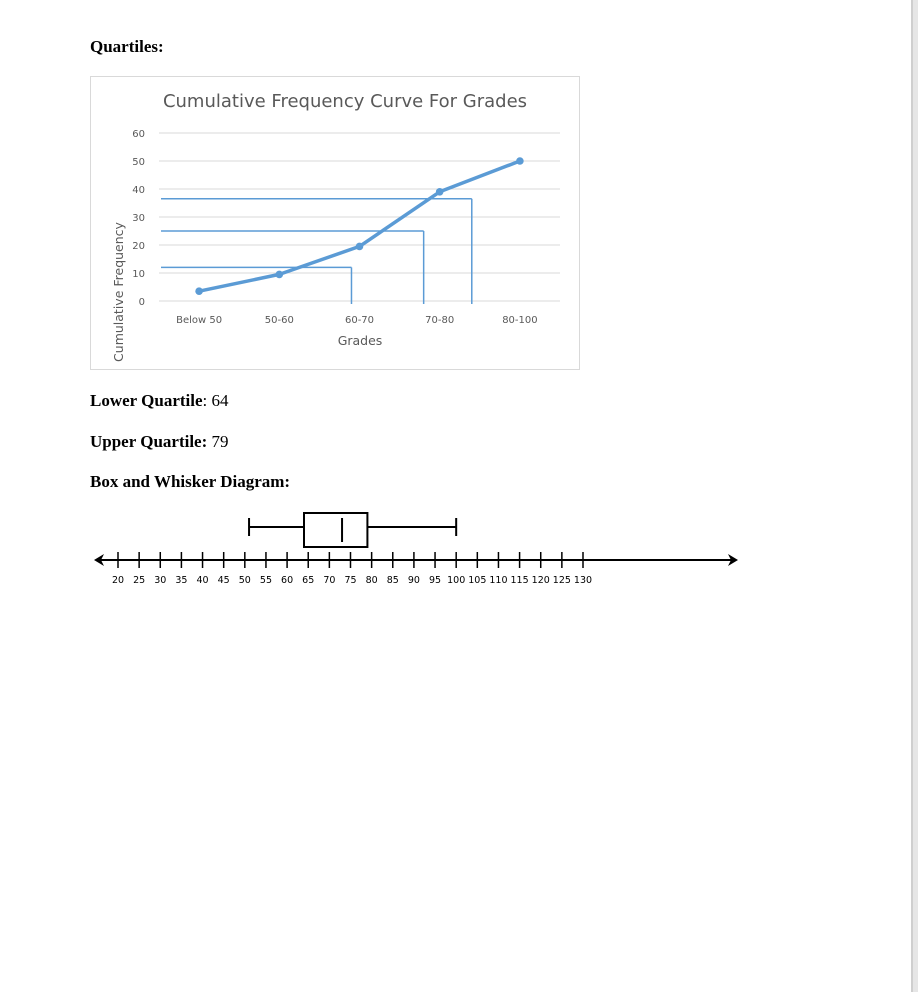 The image size is (918, 992). What do you see at coordinates (138, 134) in the screenshot?
I see `y-tick-label: 60` at bounding box center [138, 134].